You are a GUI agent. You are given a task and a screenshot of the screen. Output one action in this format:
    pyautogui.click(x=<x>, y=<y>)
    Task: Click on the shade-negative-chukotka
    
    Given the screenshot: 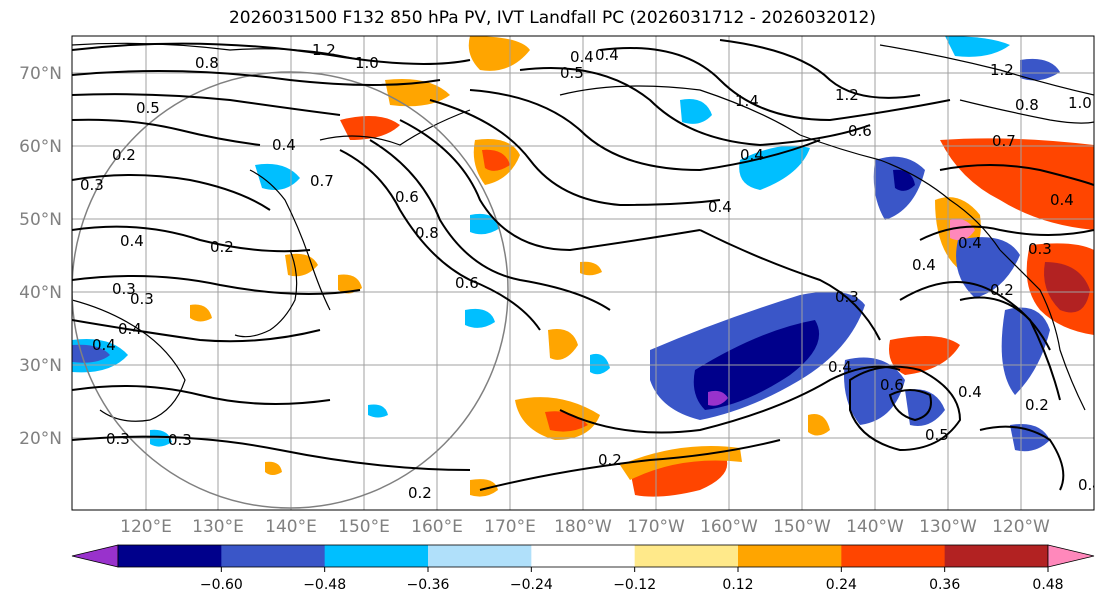 What is the action you would take?
    pyautogui.click(x=696, y=111)
    